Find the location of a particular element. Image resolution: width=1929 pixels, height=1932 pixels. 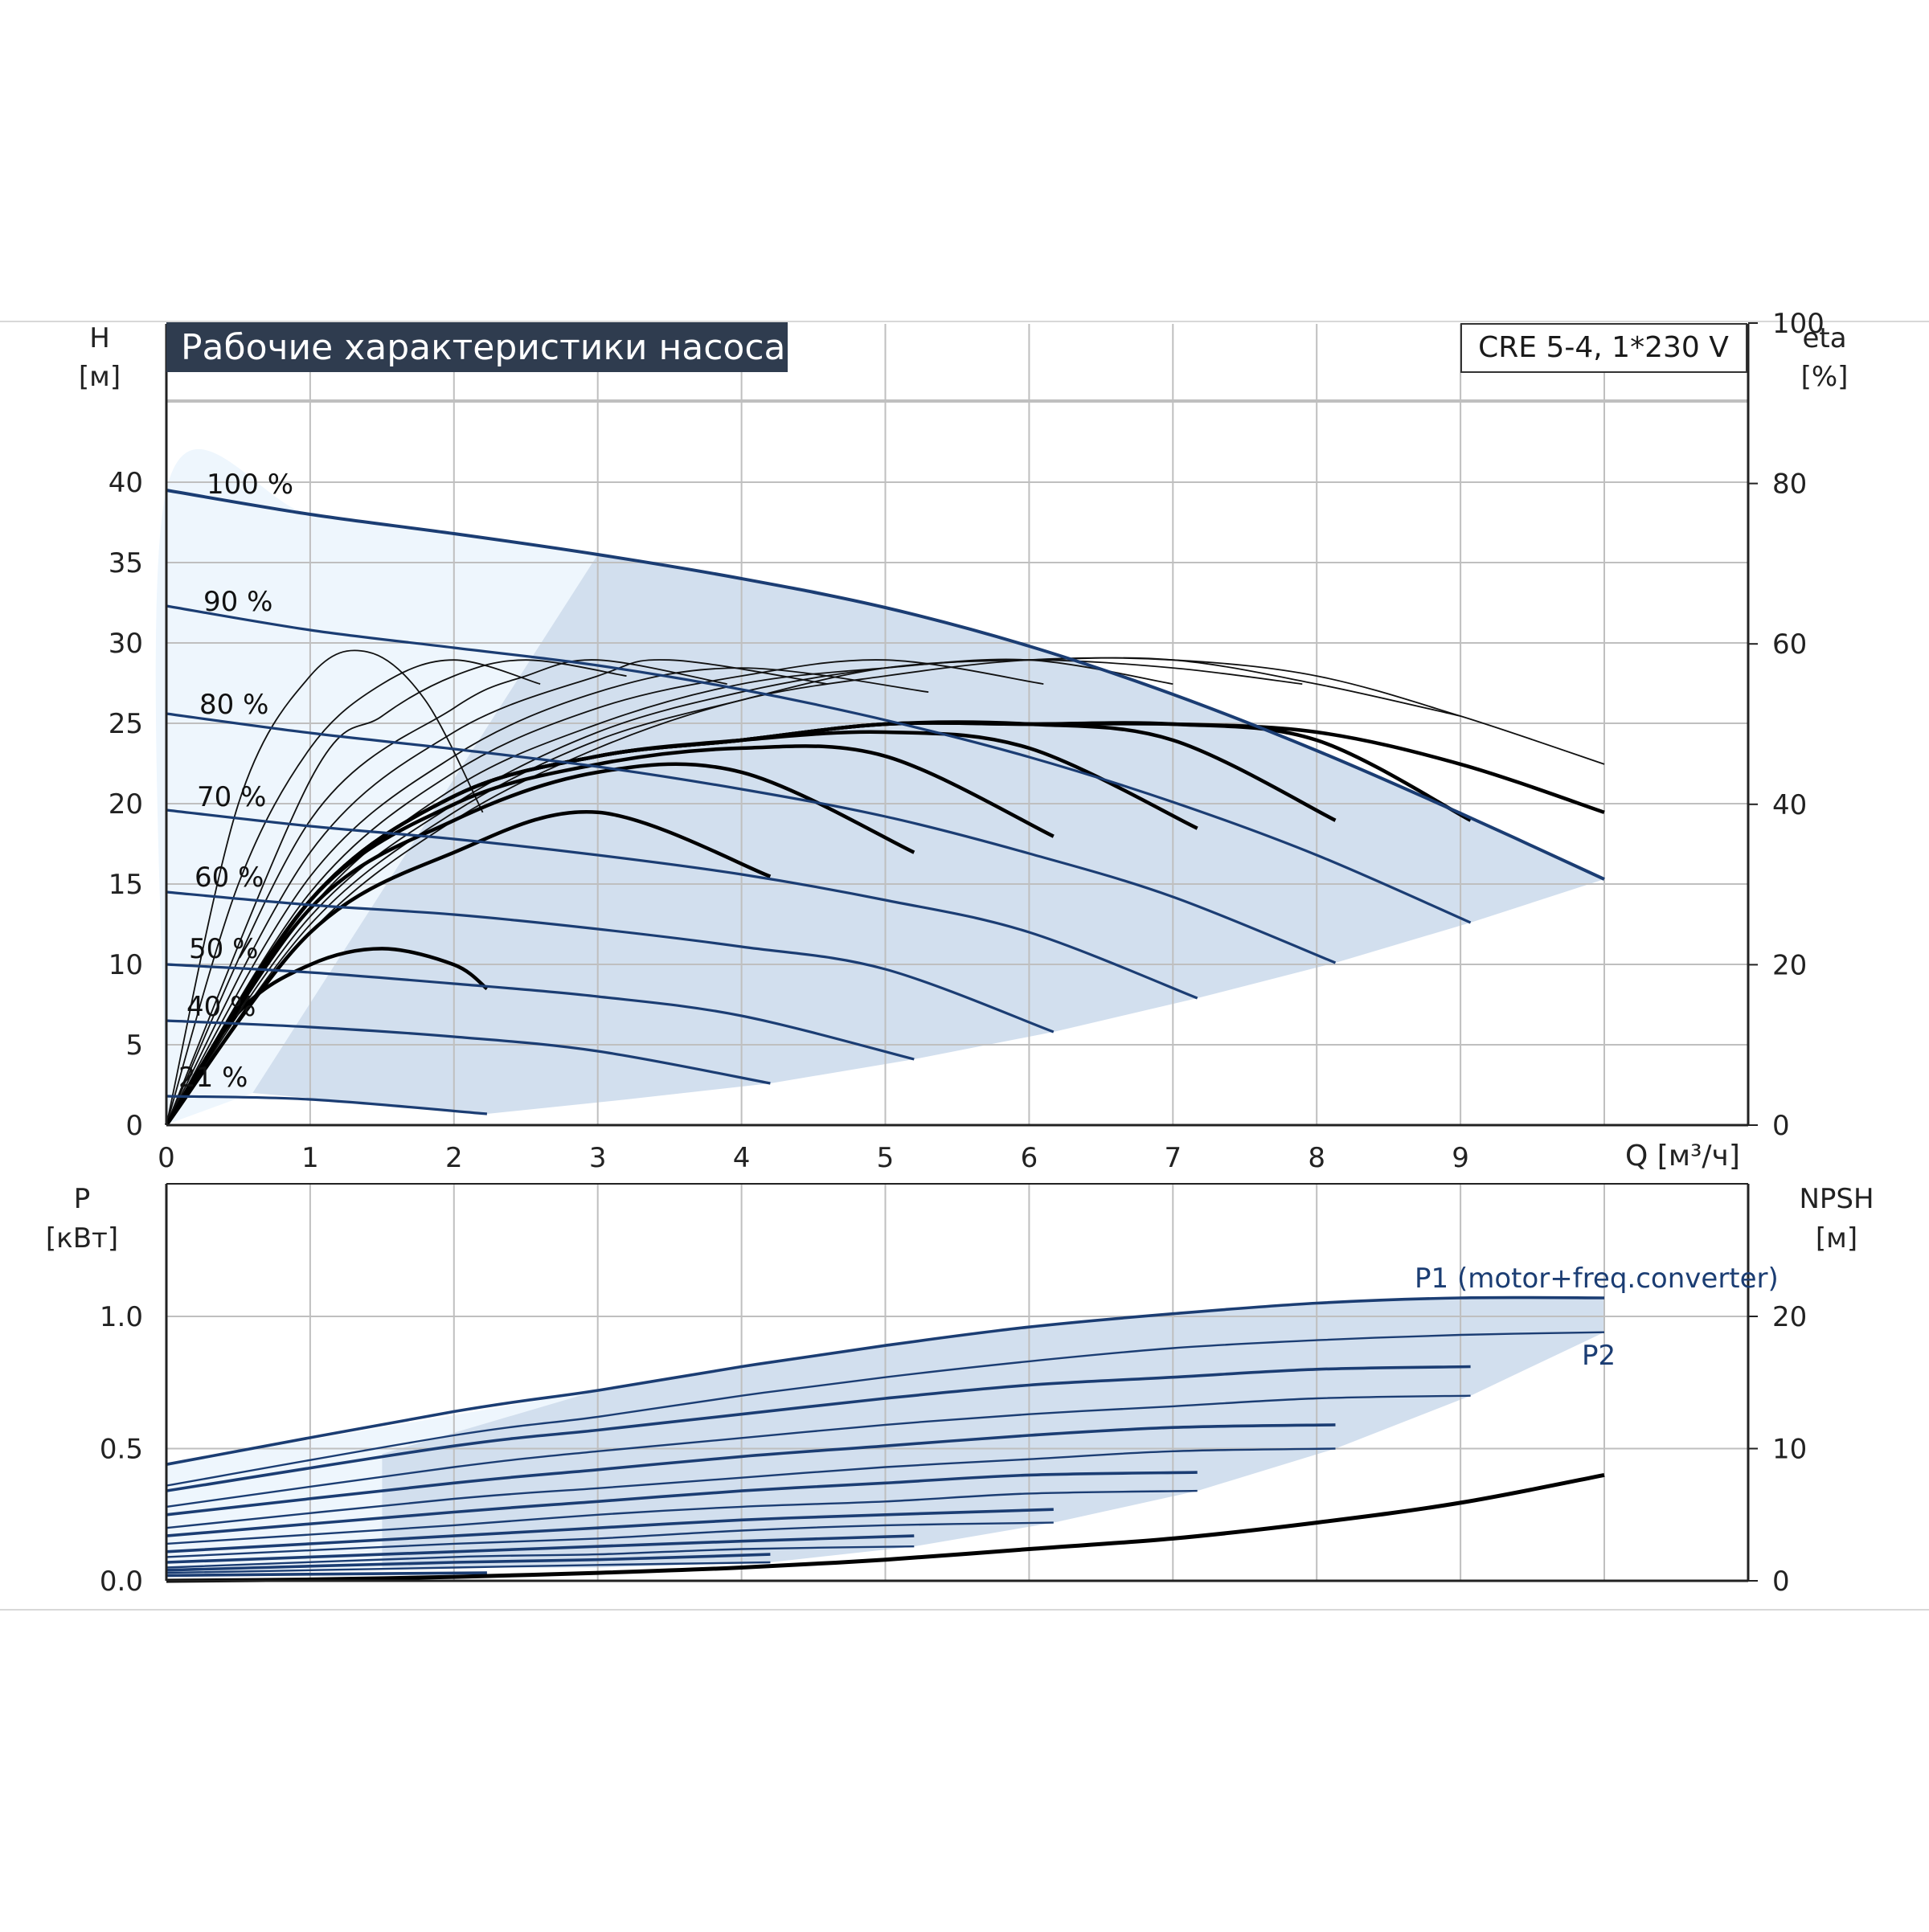

x-tick-label: 3 is located at coordinates (598, 1158).